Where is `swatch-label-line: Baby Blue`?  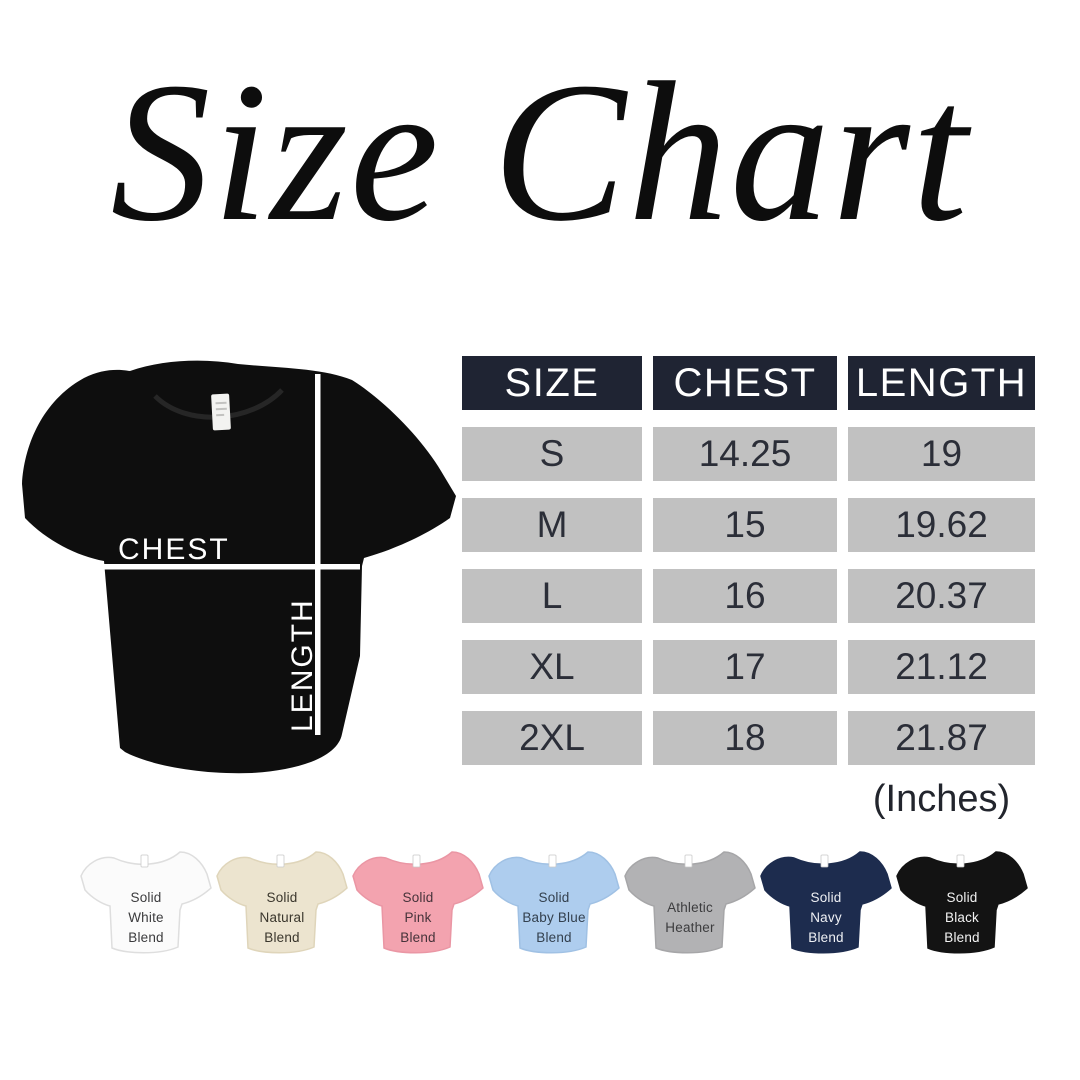 swatch-label-line: Baby Blue is located at coordinates (554, 917).